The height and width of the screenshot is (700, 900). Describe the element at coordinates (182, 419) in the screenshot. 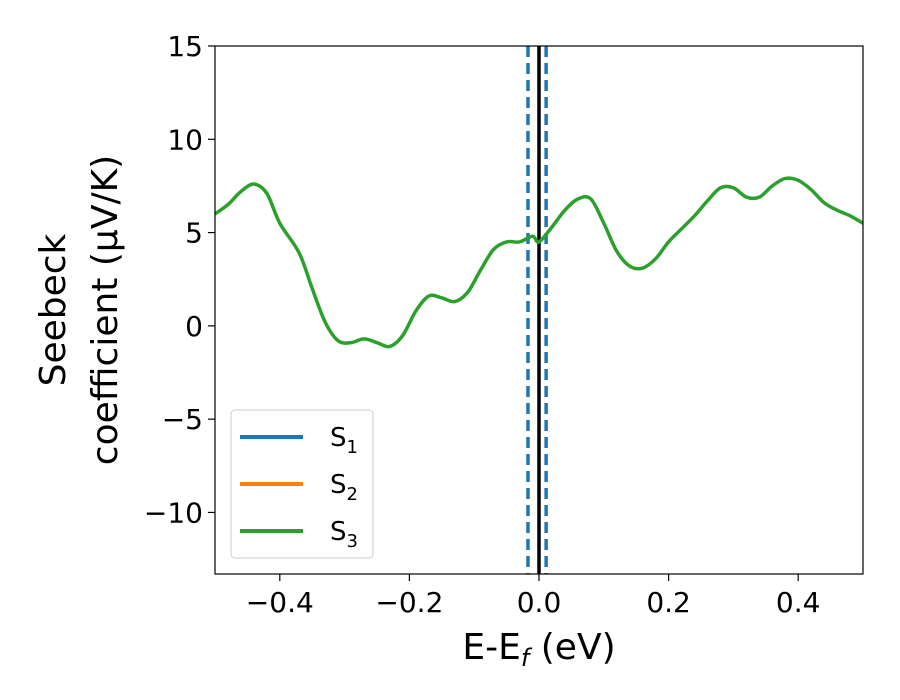

I see `y-tick-label: −5` at that location.